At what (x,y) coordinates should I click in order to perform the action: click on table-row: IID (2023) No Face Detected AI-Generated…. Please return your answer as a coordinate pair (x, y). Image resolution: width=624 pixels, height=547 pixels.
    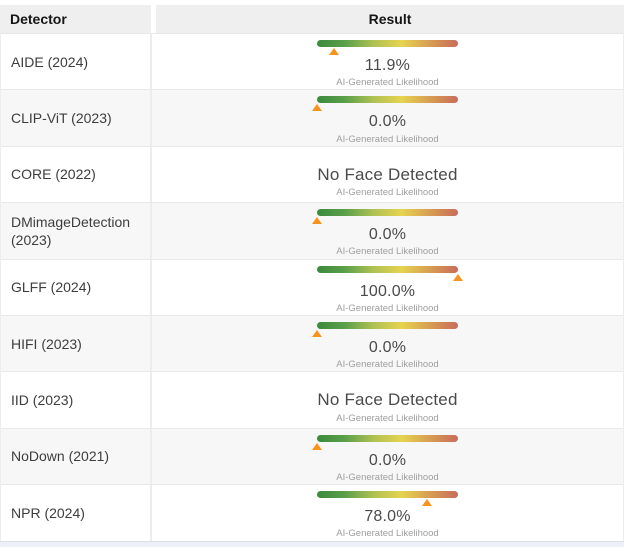
    Looking at the image, I should click on (312, 399).